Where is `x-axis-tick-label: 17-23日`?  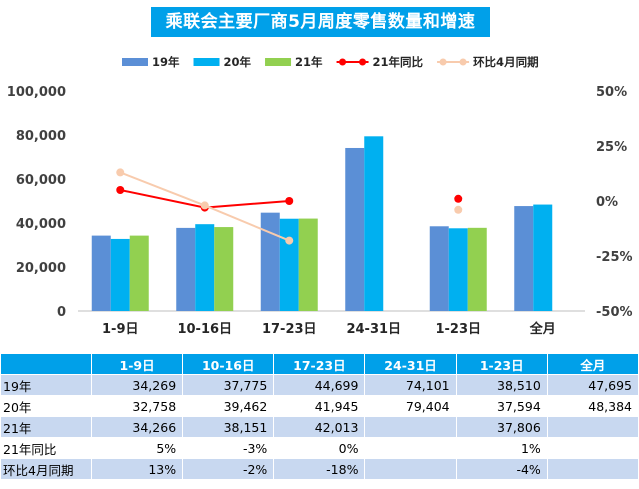 x-axis-tick-label: 17-23日 is located at coordinates (289, 329).